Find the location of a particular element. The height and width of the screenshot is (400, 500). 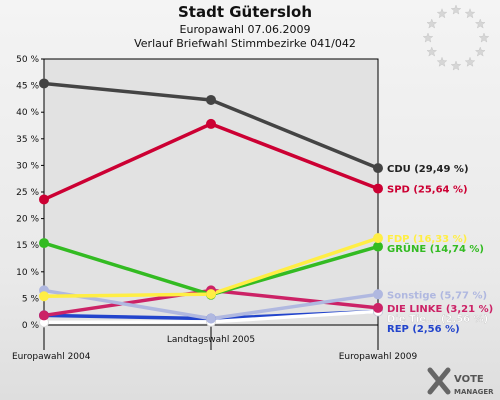

y-tick-label: 0 % is located at coordinates (31, 326).